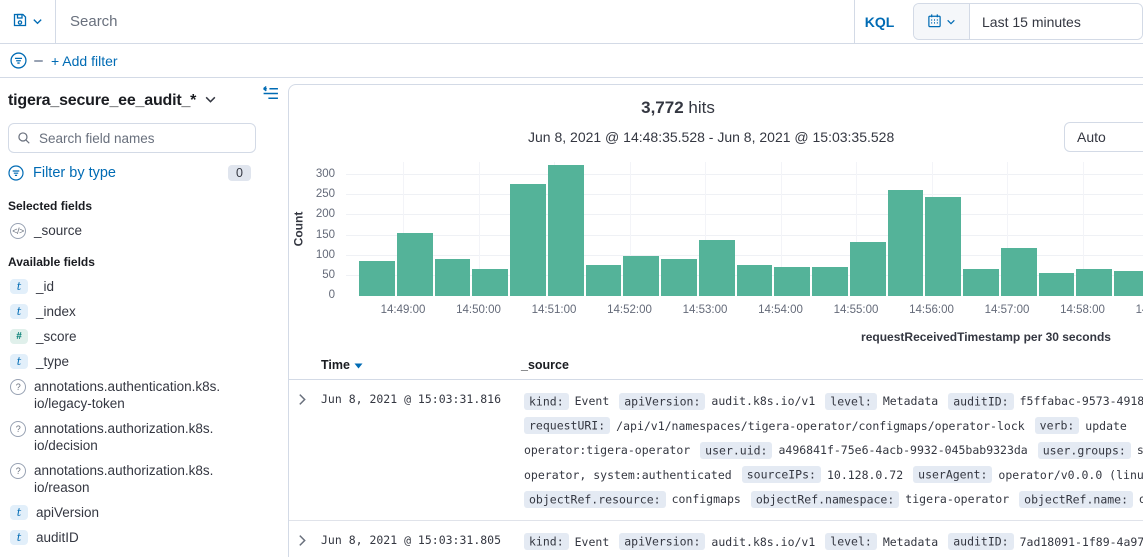 Image resolution: width=1143 pixels, height=557 pixels. What do you see at coordinates (781, 474) in the screenshot?
I see `source-field-key: sourceIPs:` at bounding box center [781, 474].